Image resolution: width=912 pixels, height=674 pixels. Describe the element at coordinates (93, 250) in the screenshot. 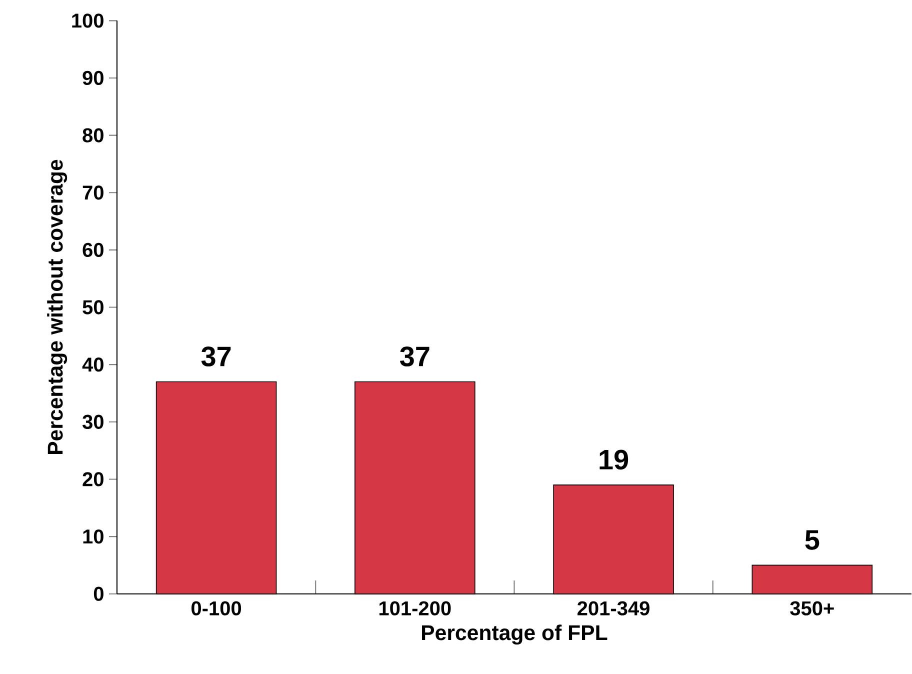

I see `y-tick-label: 60` at that location.